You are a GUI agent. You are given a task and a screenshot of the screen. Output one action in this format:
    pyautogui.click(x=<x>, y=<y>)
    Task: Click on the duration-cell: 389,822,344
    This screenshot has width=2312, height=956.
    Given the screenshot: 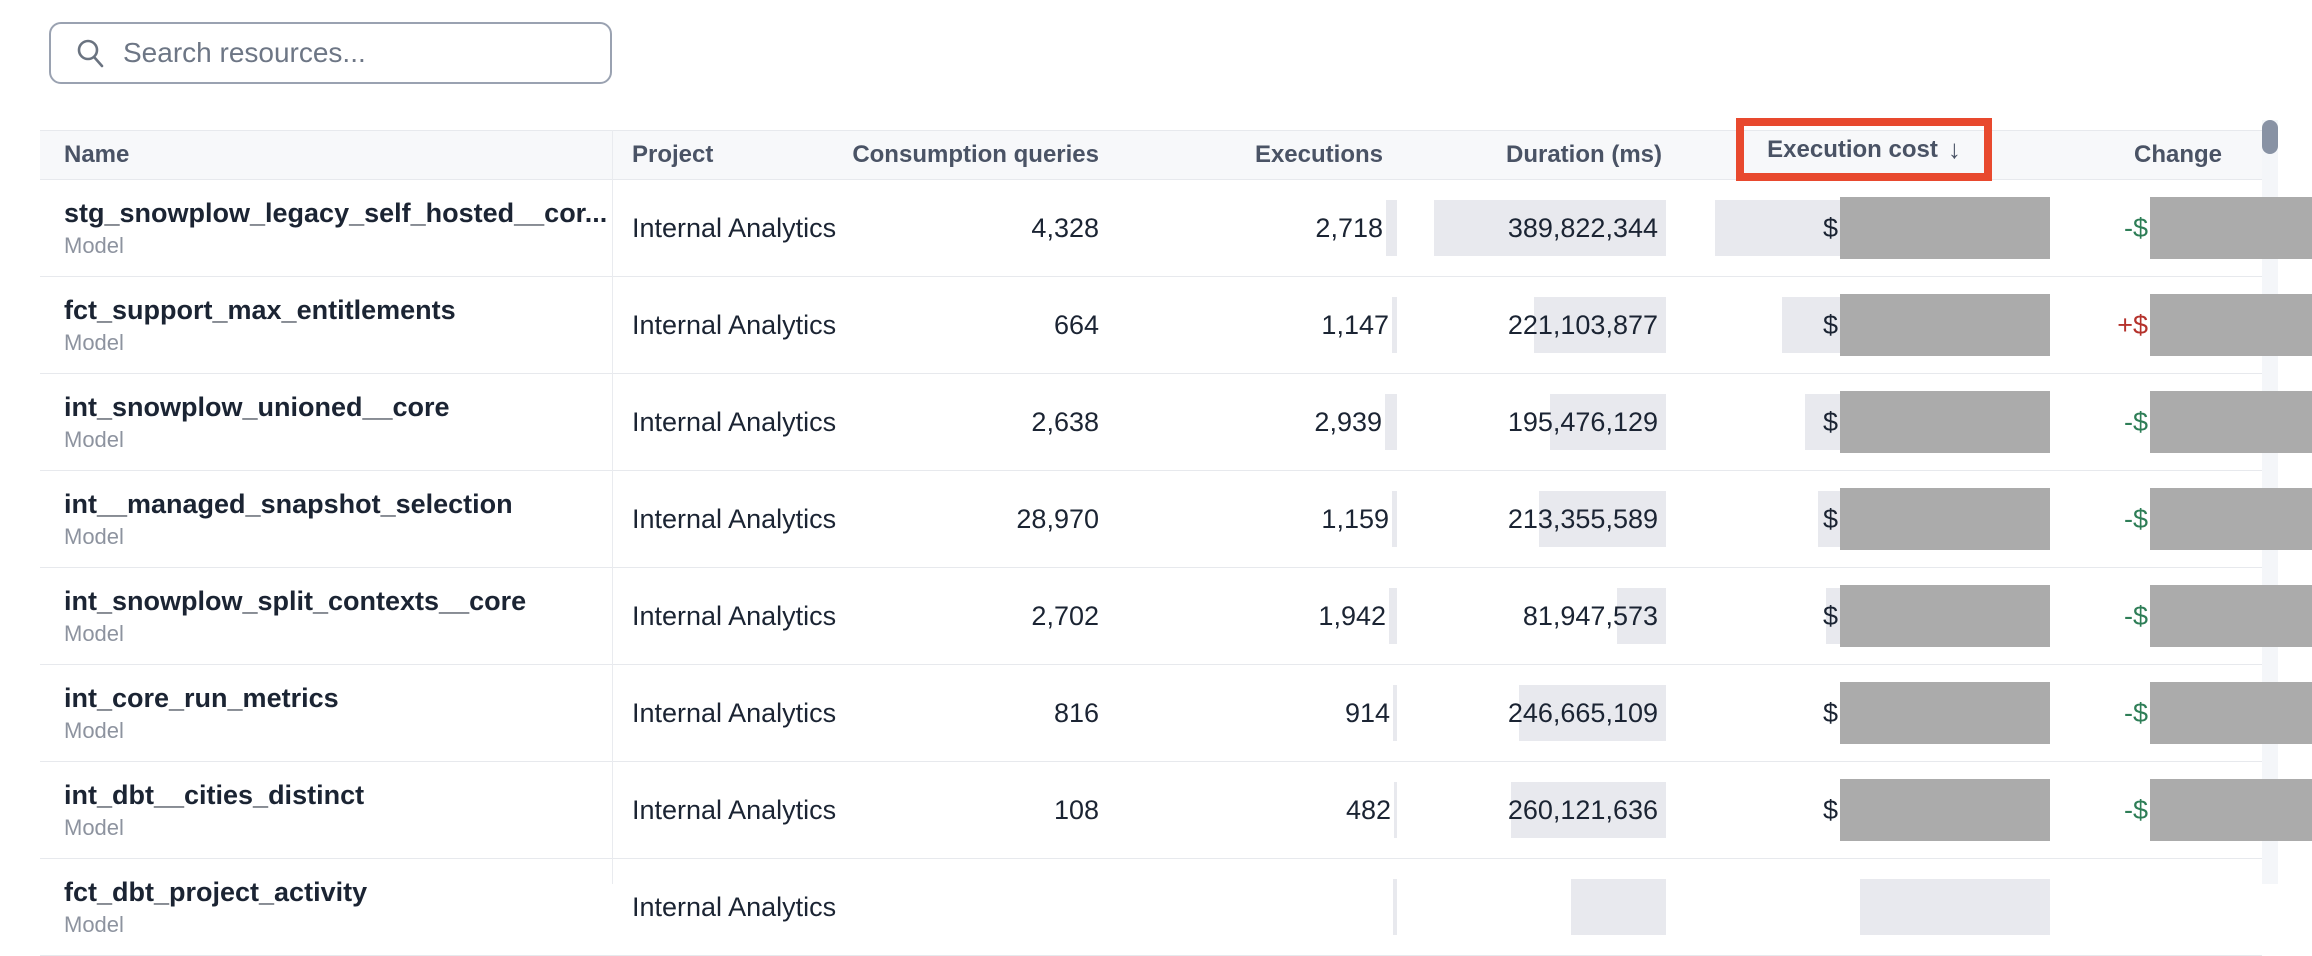 What is the action you would take?
    pyautogui.click(x=1533, y=228)
    